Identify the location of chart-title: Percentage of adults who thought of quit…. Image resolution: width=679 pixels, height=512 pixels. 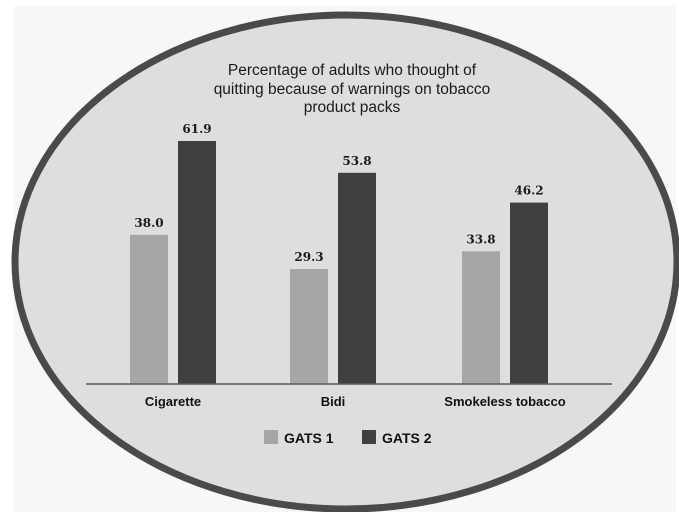
(352, 89).